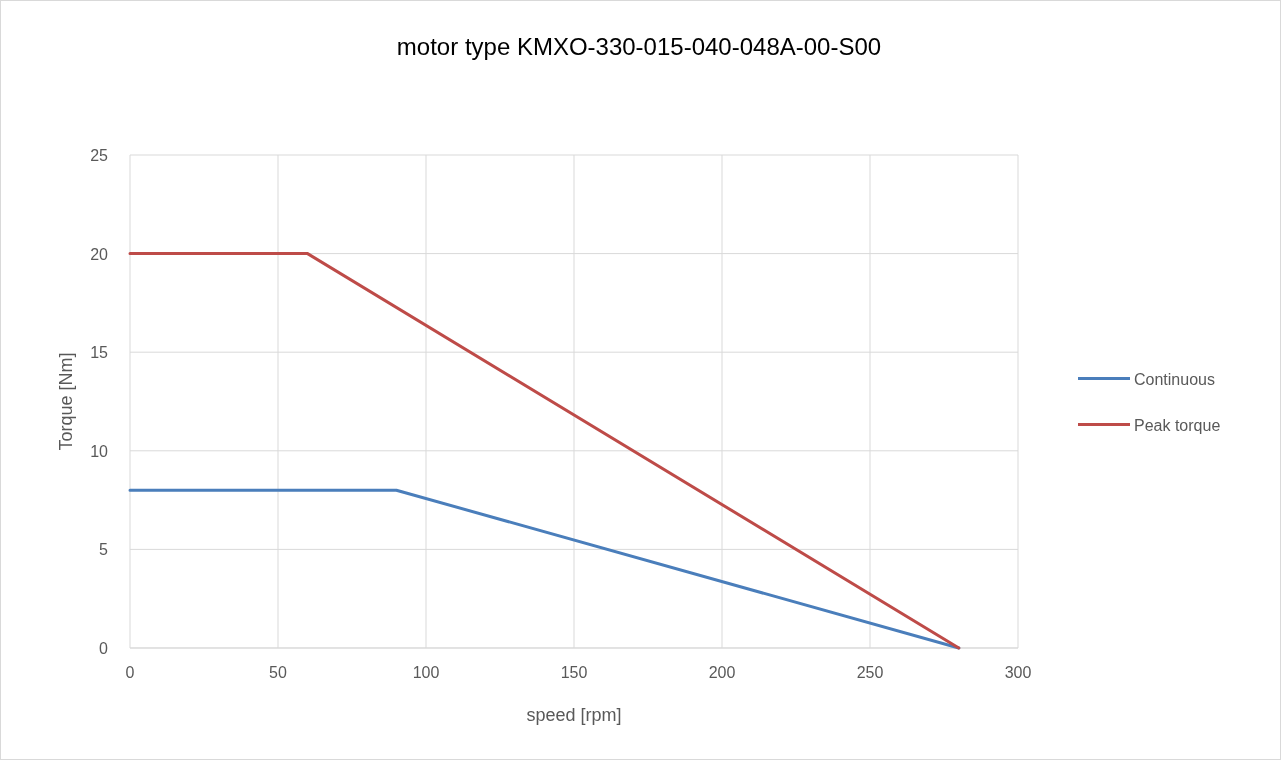 The height and width of the screenshot is (760, 1281). I want to click on y-tick-label: 10, so click(99, 451).